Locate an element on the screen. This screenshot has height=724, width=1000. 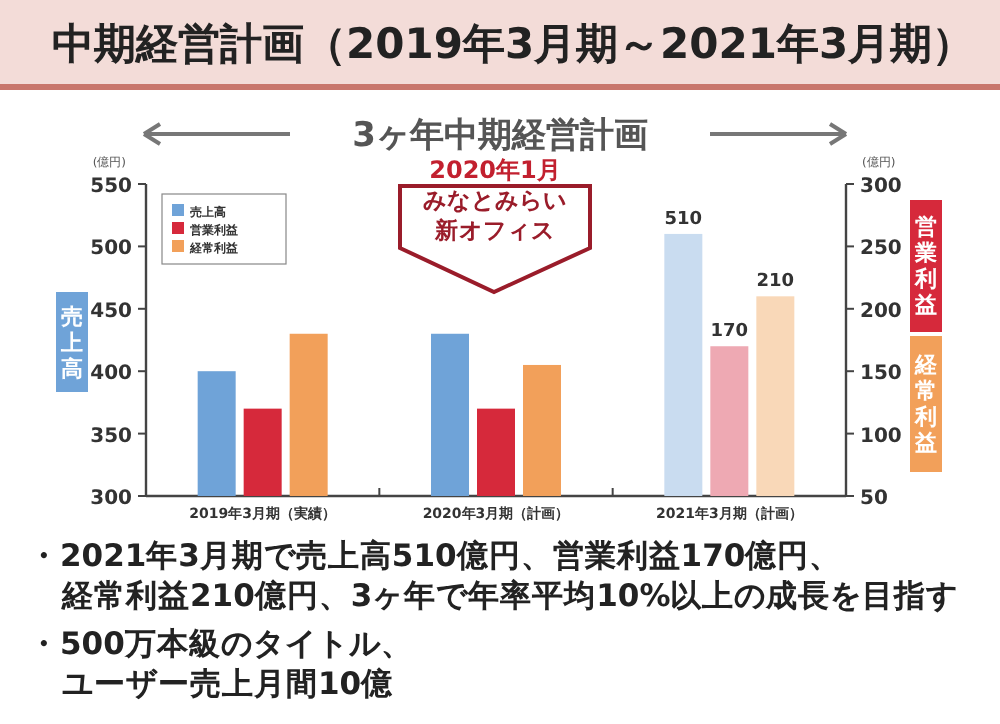
y2-tick-label: 100 is located at coordinates (881, 436).